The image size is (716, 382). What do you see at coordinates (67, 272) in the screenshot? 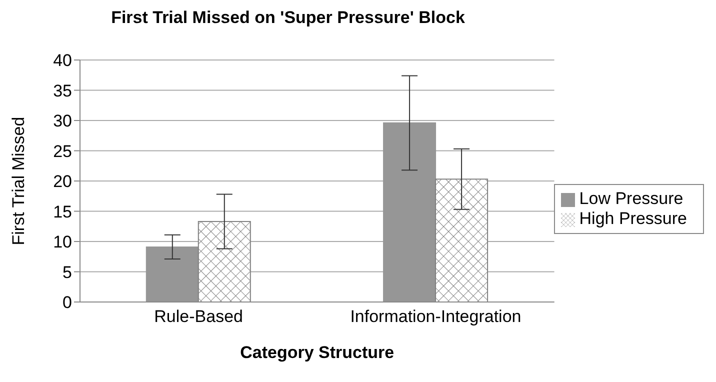
I see `y-tick-label: 5` at bounding box center [67, 272].